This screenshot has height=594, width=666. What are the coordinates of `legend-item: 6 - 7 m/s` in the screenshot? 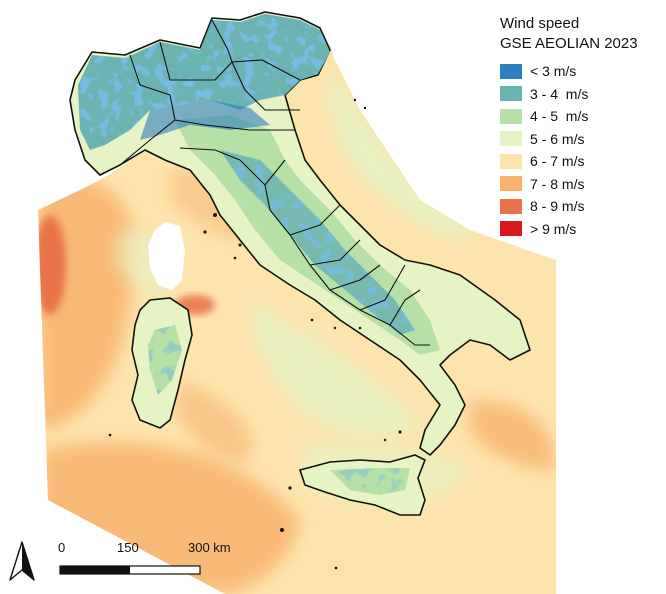 It's located at (583, 161).